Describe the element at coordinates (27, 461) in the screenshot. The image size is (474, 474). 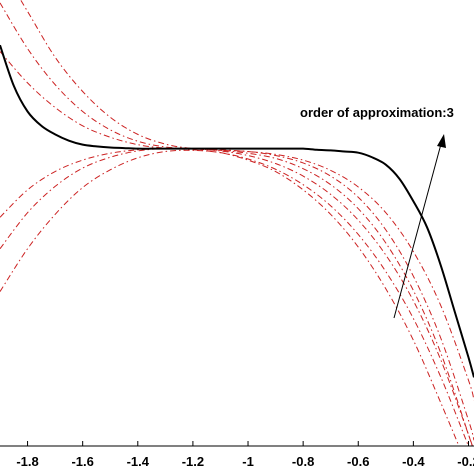
I see `x-tick-label: -1.8` at that location.